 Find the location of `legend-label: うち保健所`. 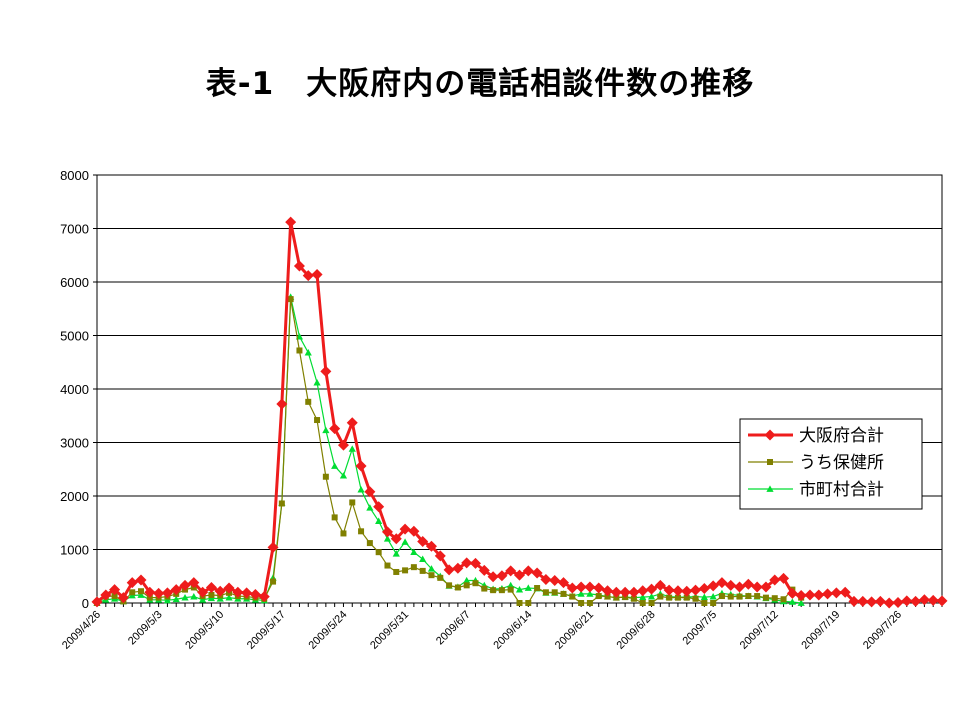

legend-label: うち保健所 is located at coordinates (841, 463).